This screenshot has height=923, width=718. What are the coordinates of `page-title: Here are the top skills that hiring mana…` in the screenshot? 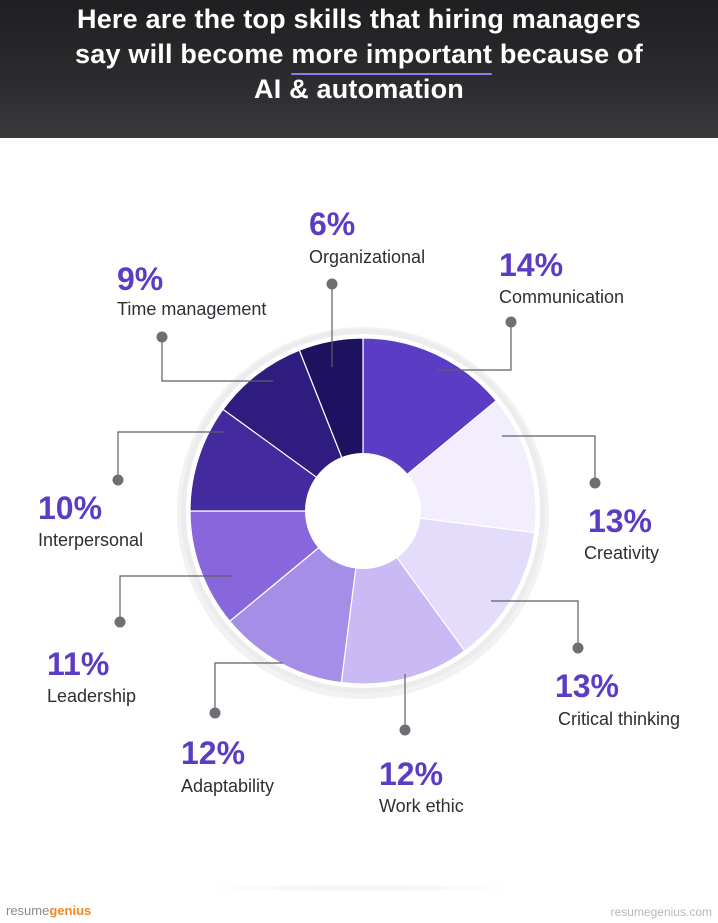 It's located at (359, 54).